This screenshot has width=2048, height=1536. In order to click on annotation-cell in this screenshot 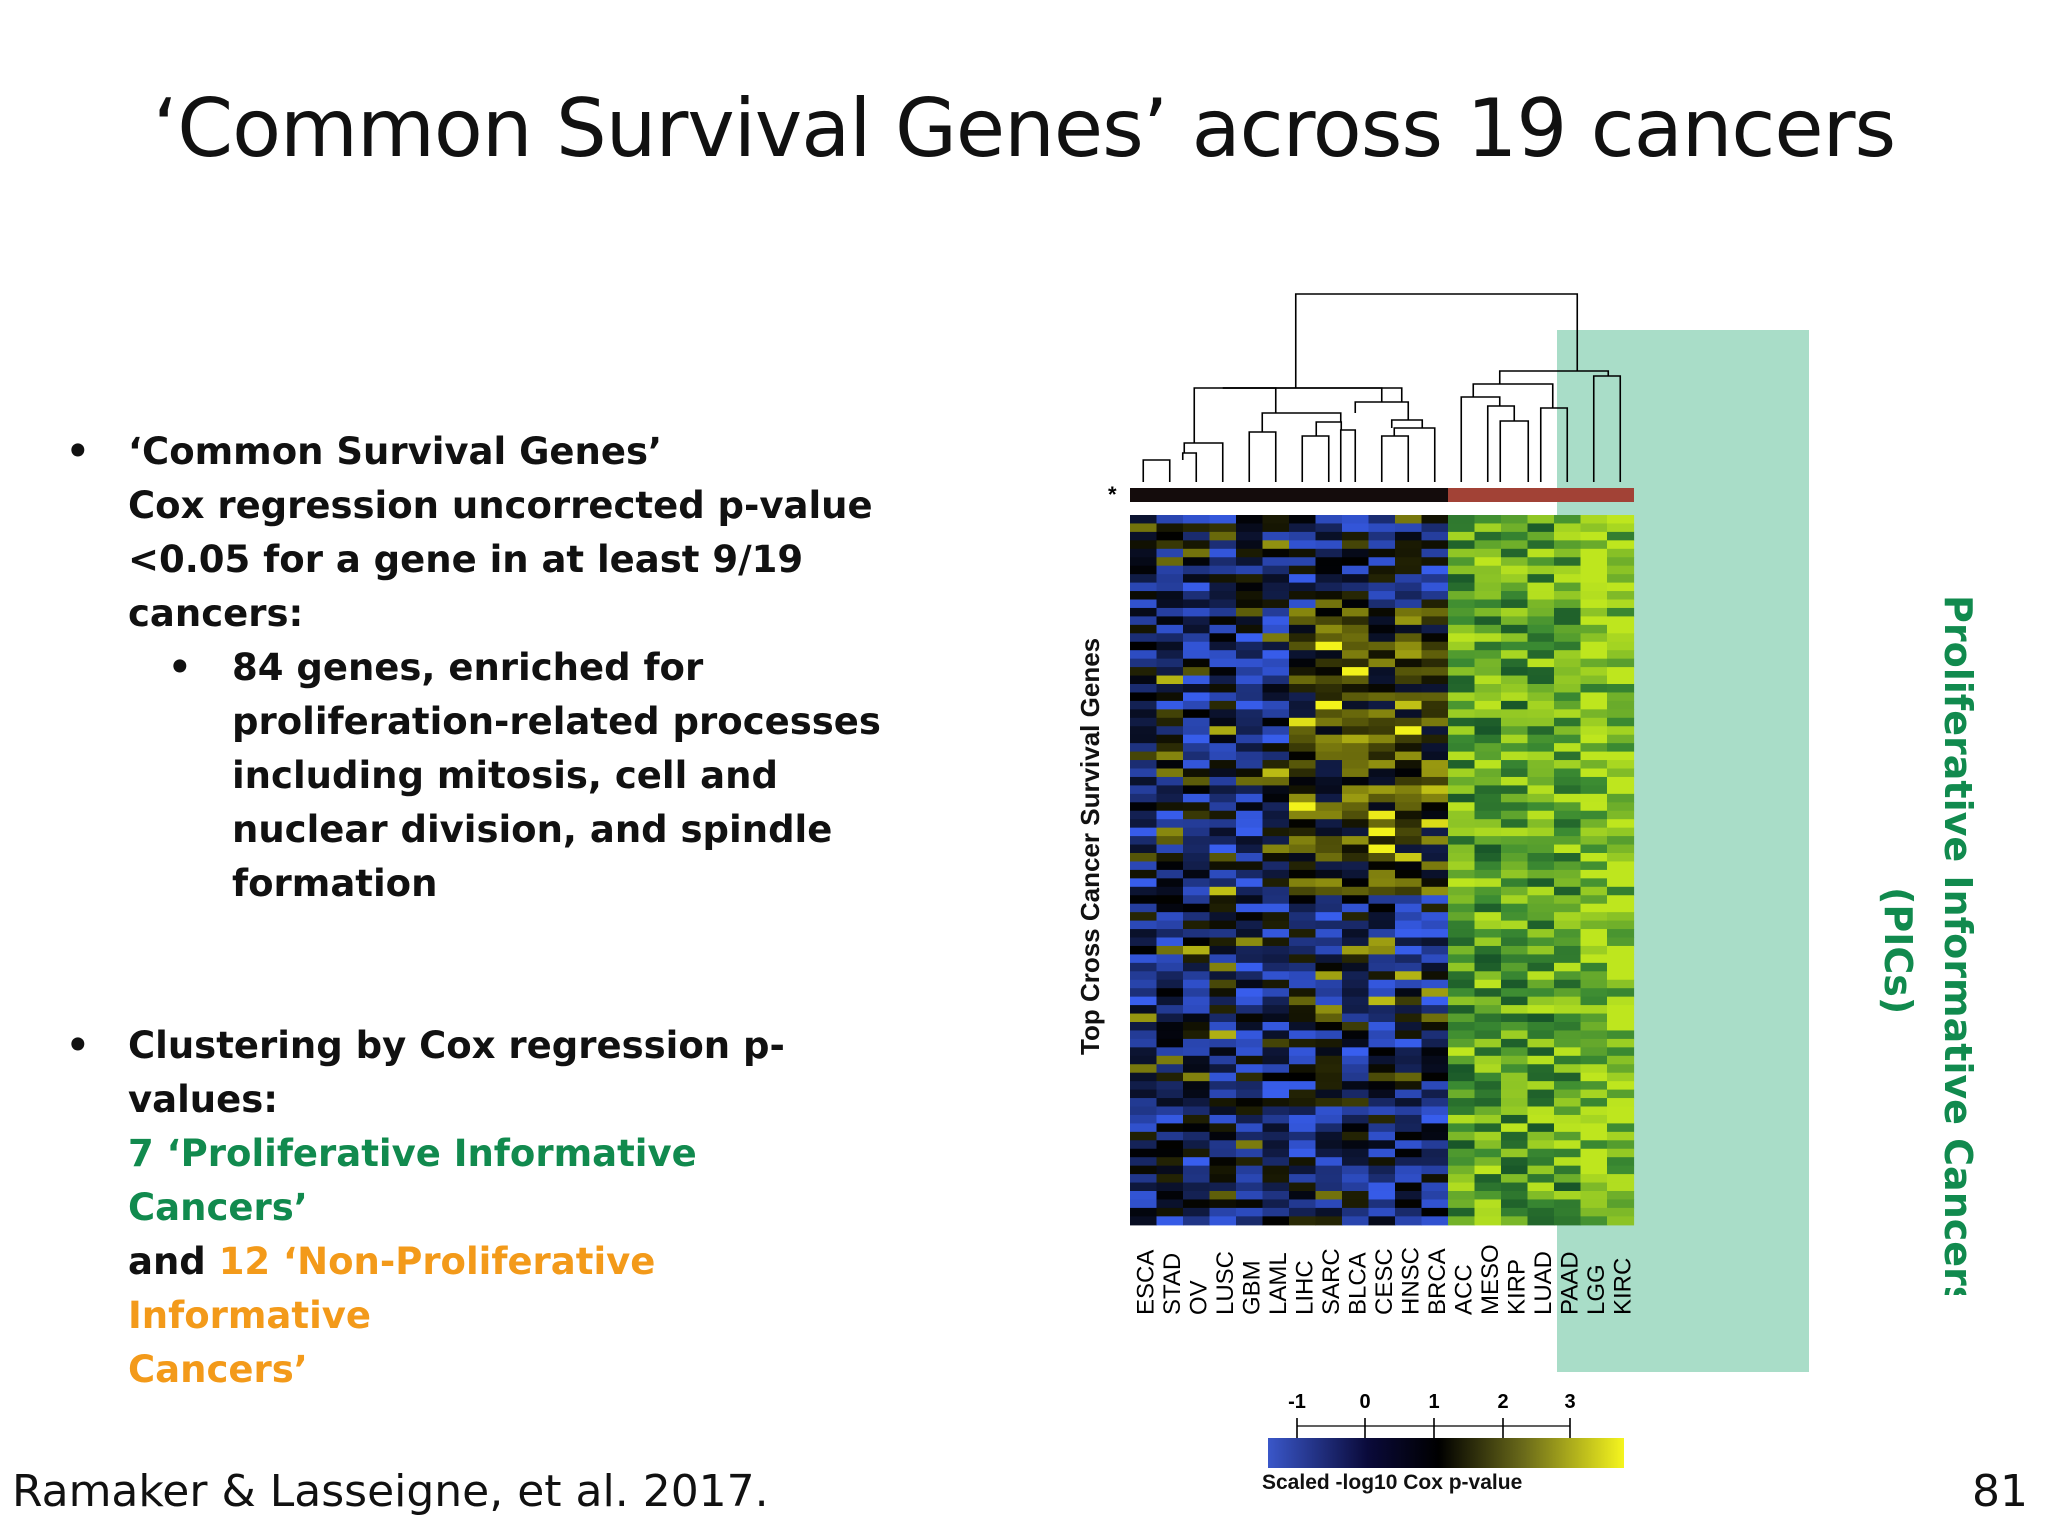, I will do `click(1514, 495)`.